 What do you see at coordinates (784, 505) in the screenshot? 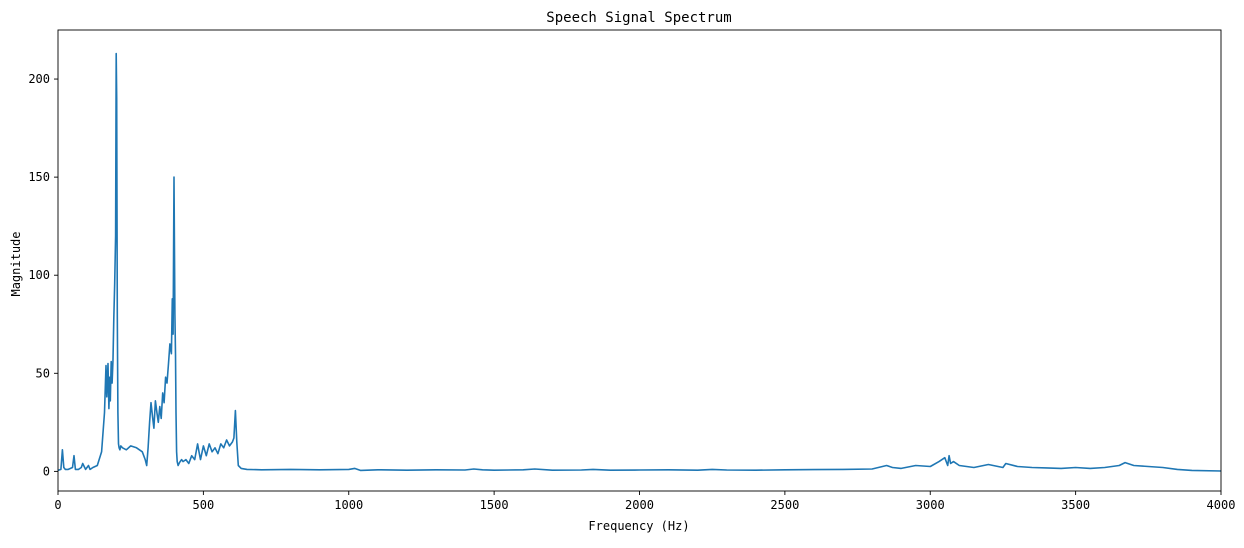
I see `x-tick-label: 2500` at bounding box center [784, 505].